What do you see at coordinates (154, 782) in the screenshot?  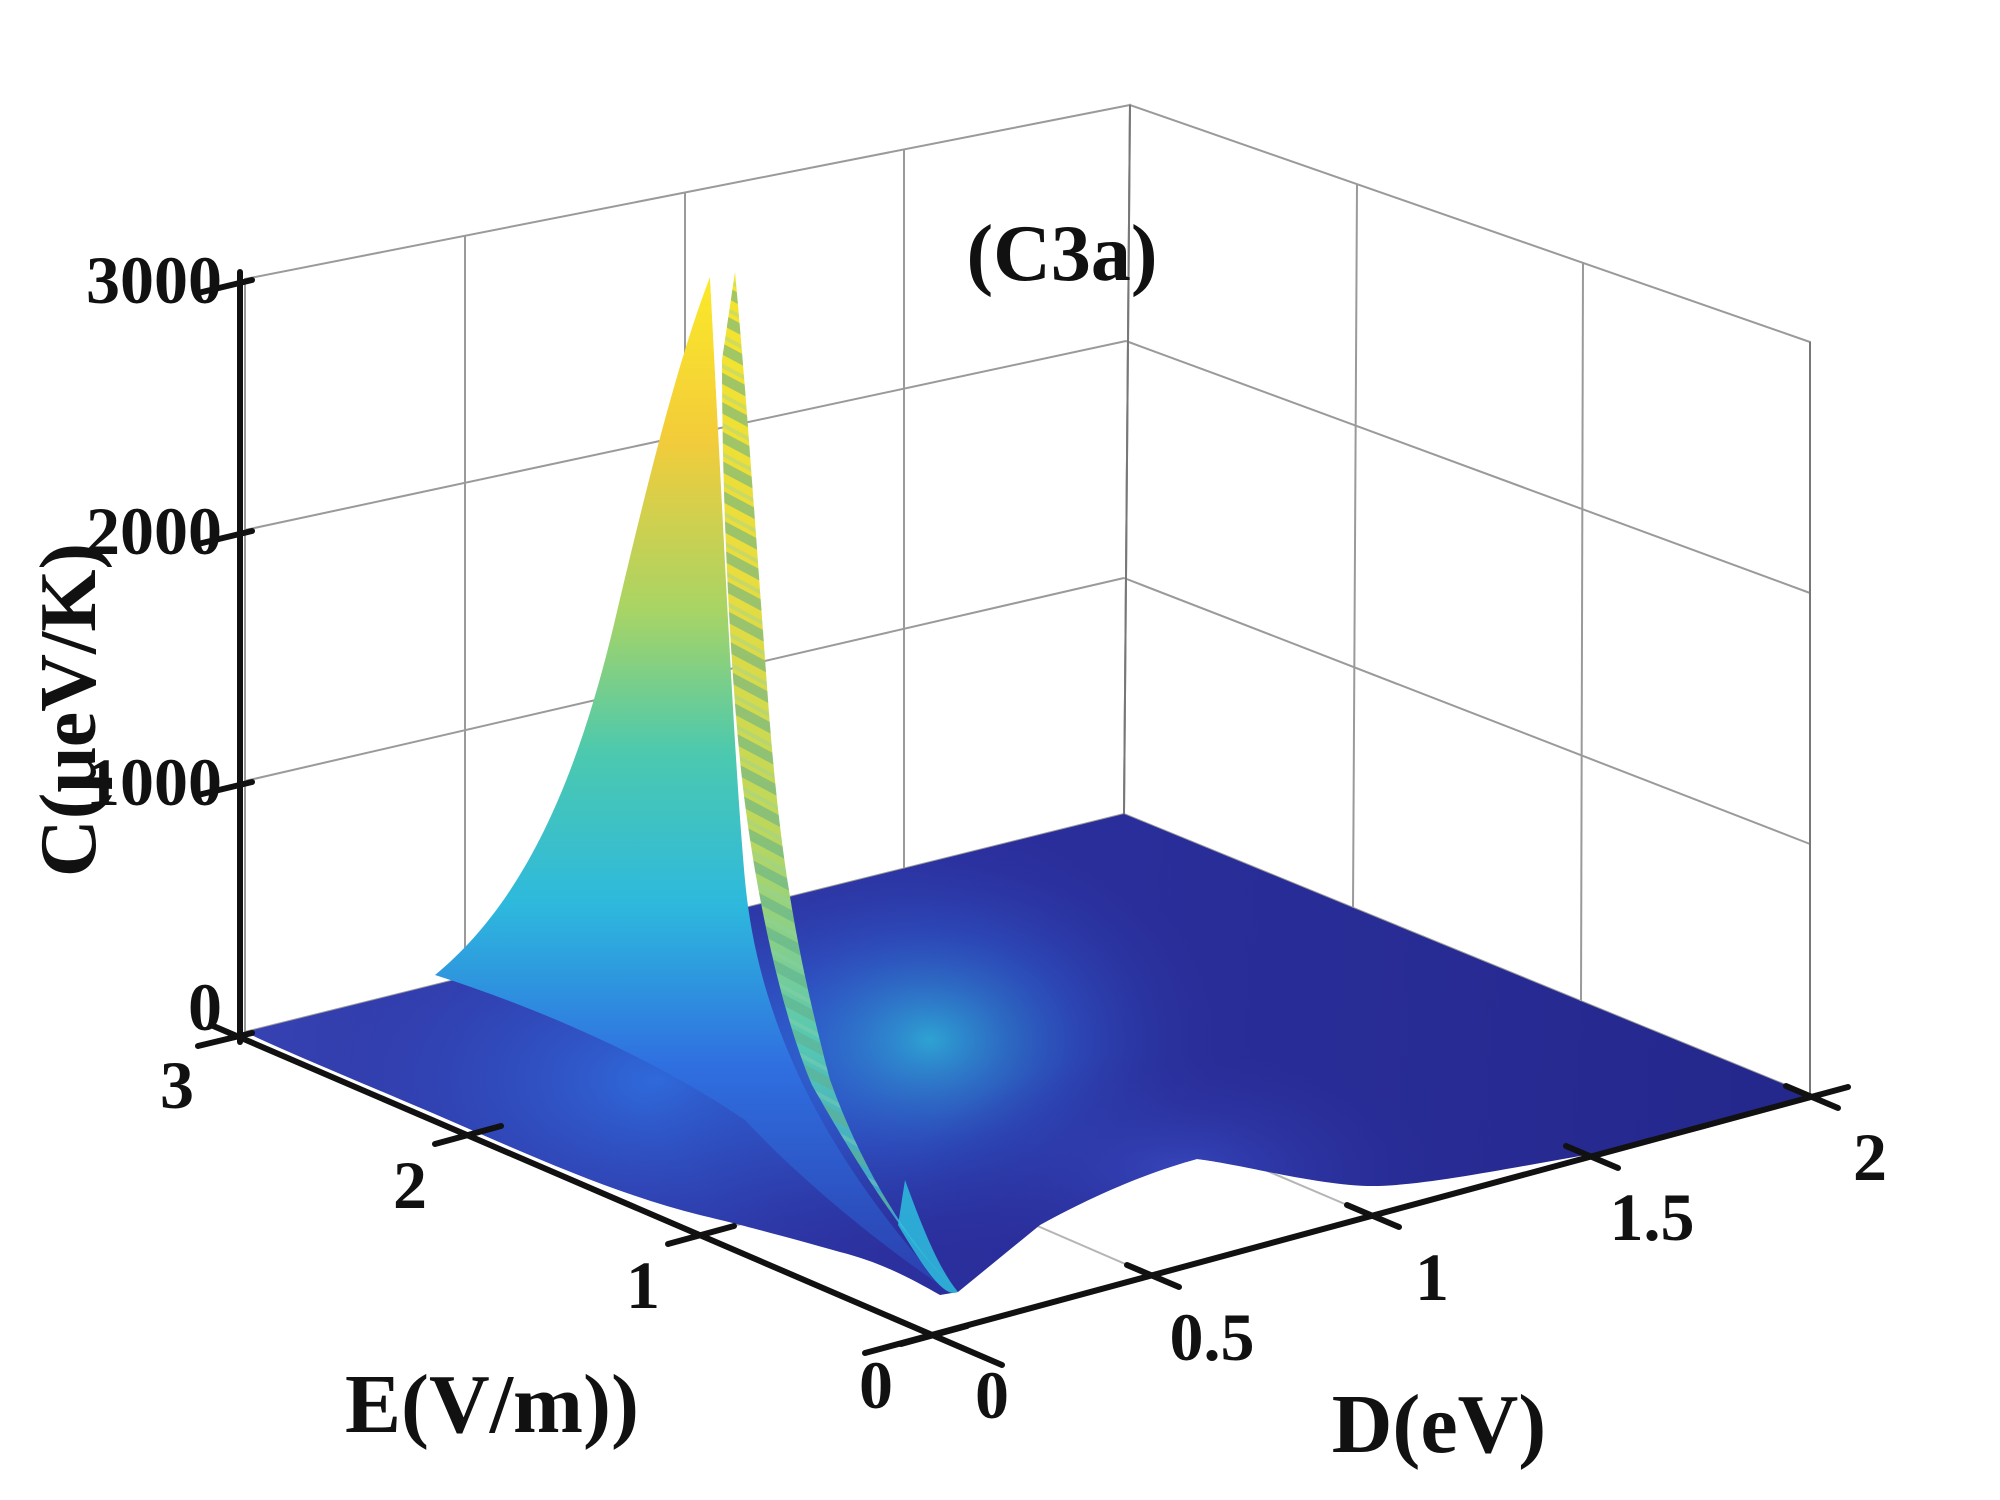 I see `z-tick-label: 1000` at bounding box center [154, 782].